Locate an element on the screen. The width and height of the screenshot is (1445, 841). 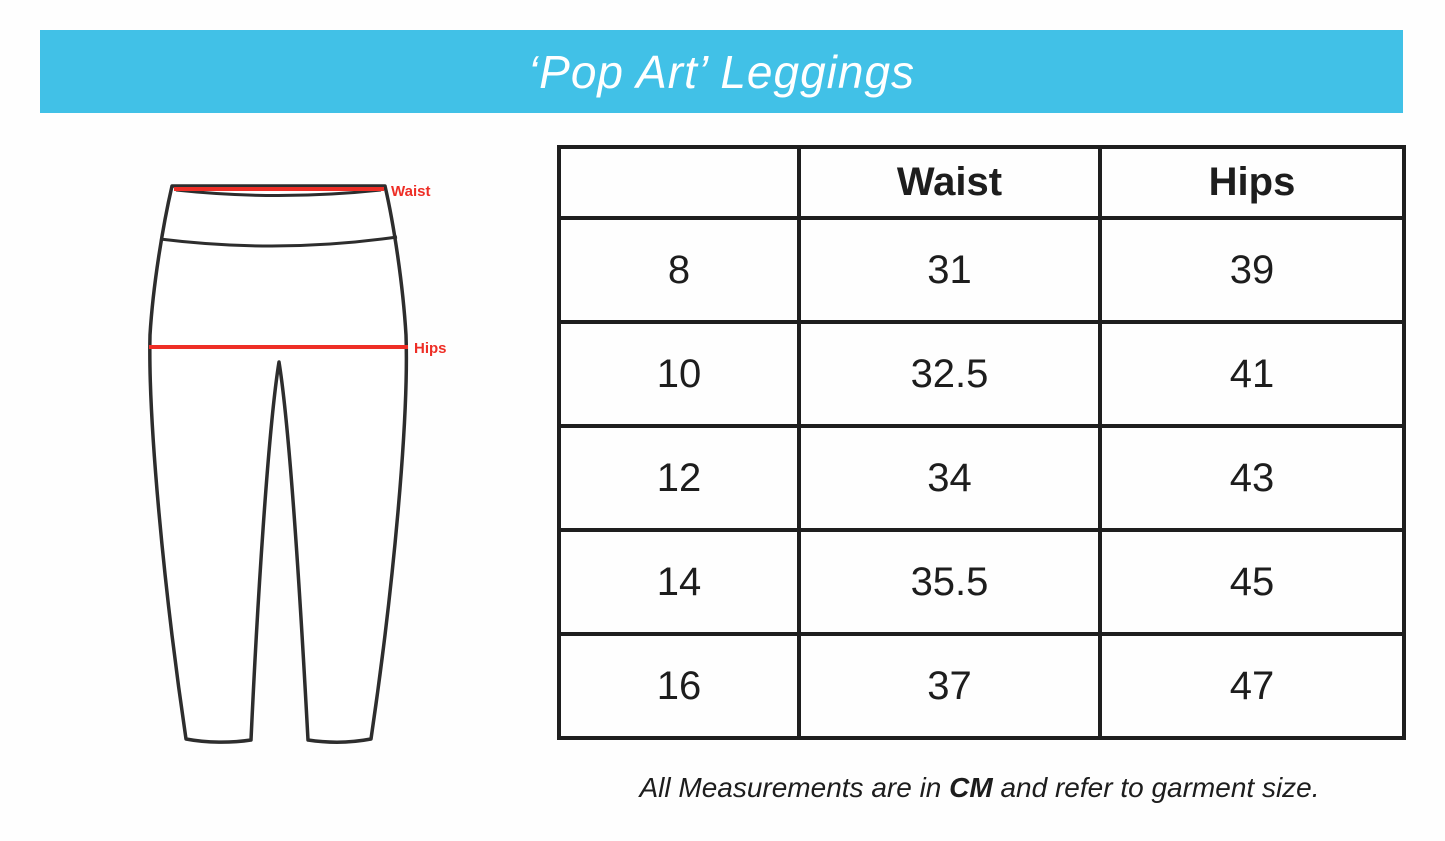
size-cell: 14 is located at coordinates (679, 582).